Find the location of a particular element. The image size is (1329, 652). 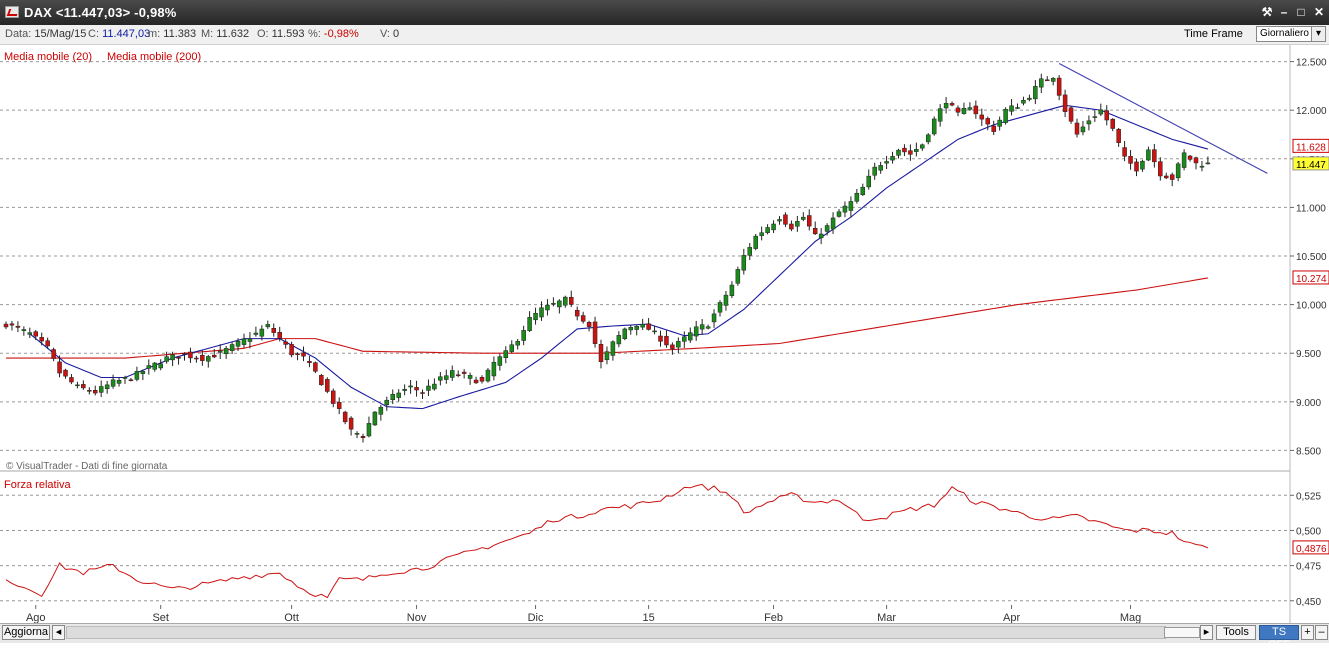

x-axis: Ago Set Ott Nov Dic 15 Feb Mar Apr Mag is located at coordinates (583, 614).